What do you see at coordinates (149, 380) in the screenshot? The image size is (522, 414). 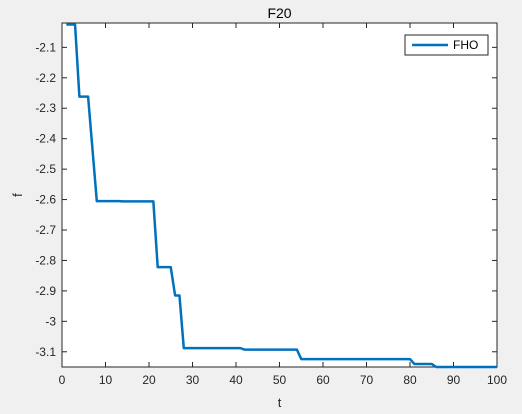 I see `x-tick-label: 20` at bounding box center [149, 380].